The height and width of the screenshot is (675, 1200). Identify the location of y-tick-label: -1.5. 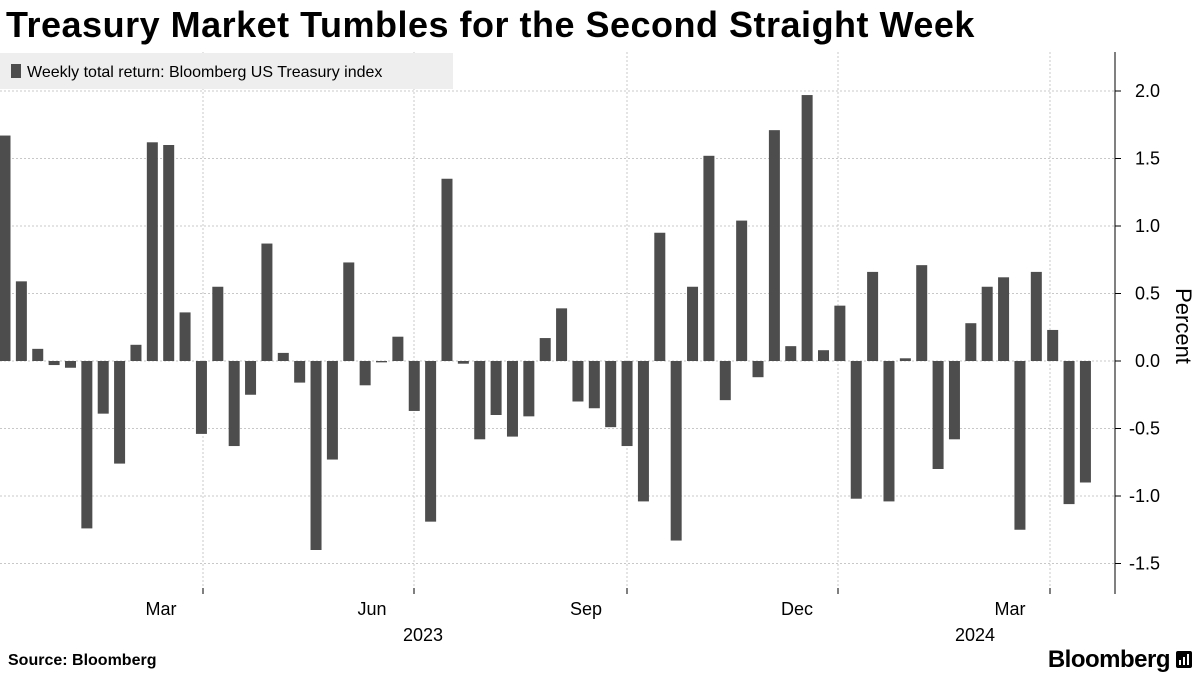
(1144, 564).